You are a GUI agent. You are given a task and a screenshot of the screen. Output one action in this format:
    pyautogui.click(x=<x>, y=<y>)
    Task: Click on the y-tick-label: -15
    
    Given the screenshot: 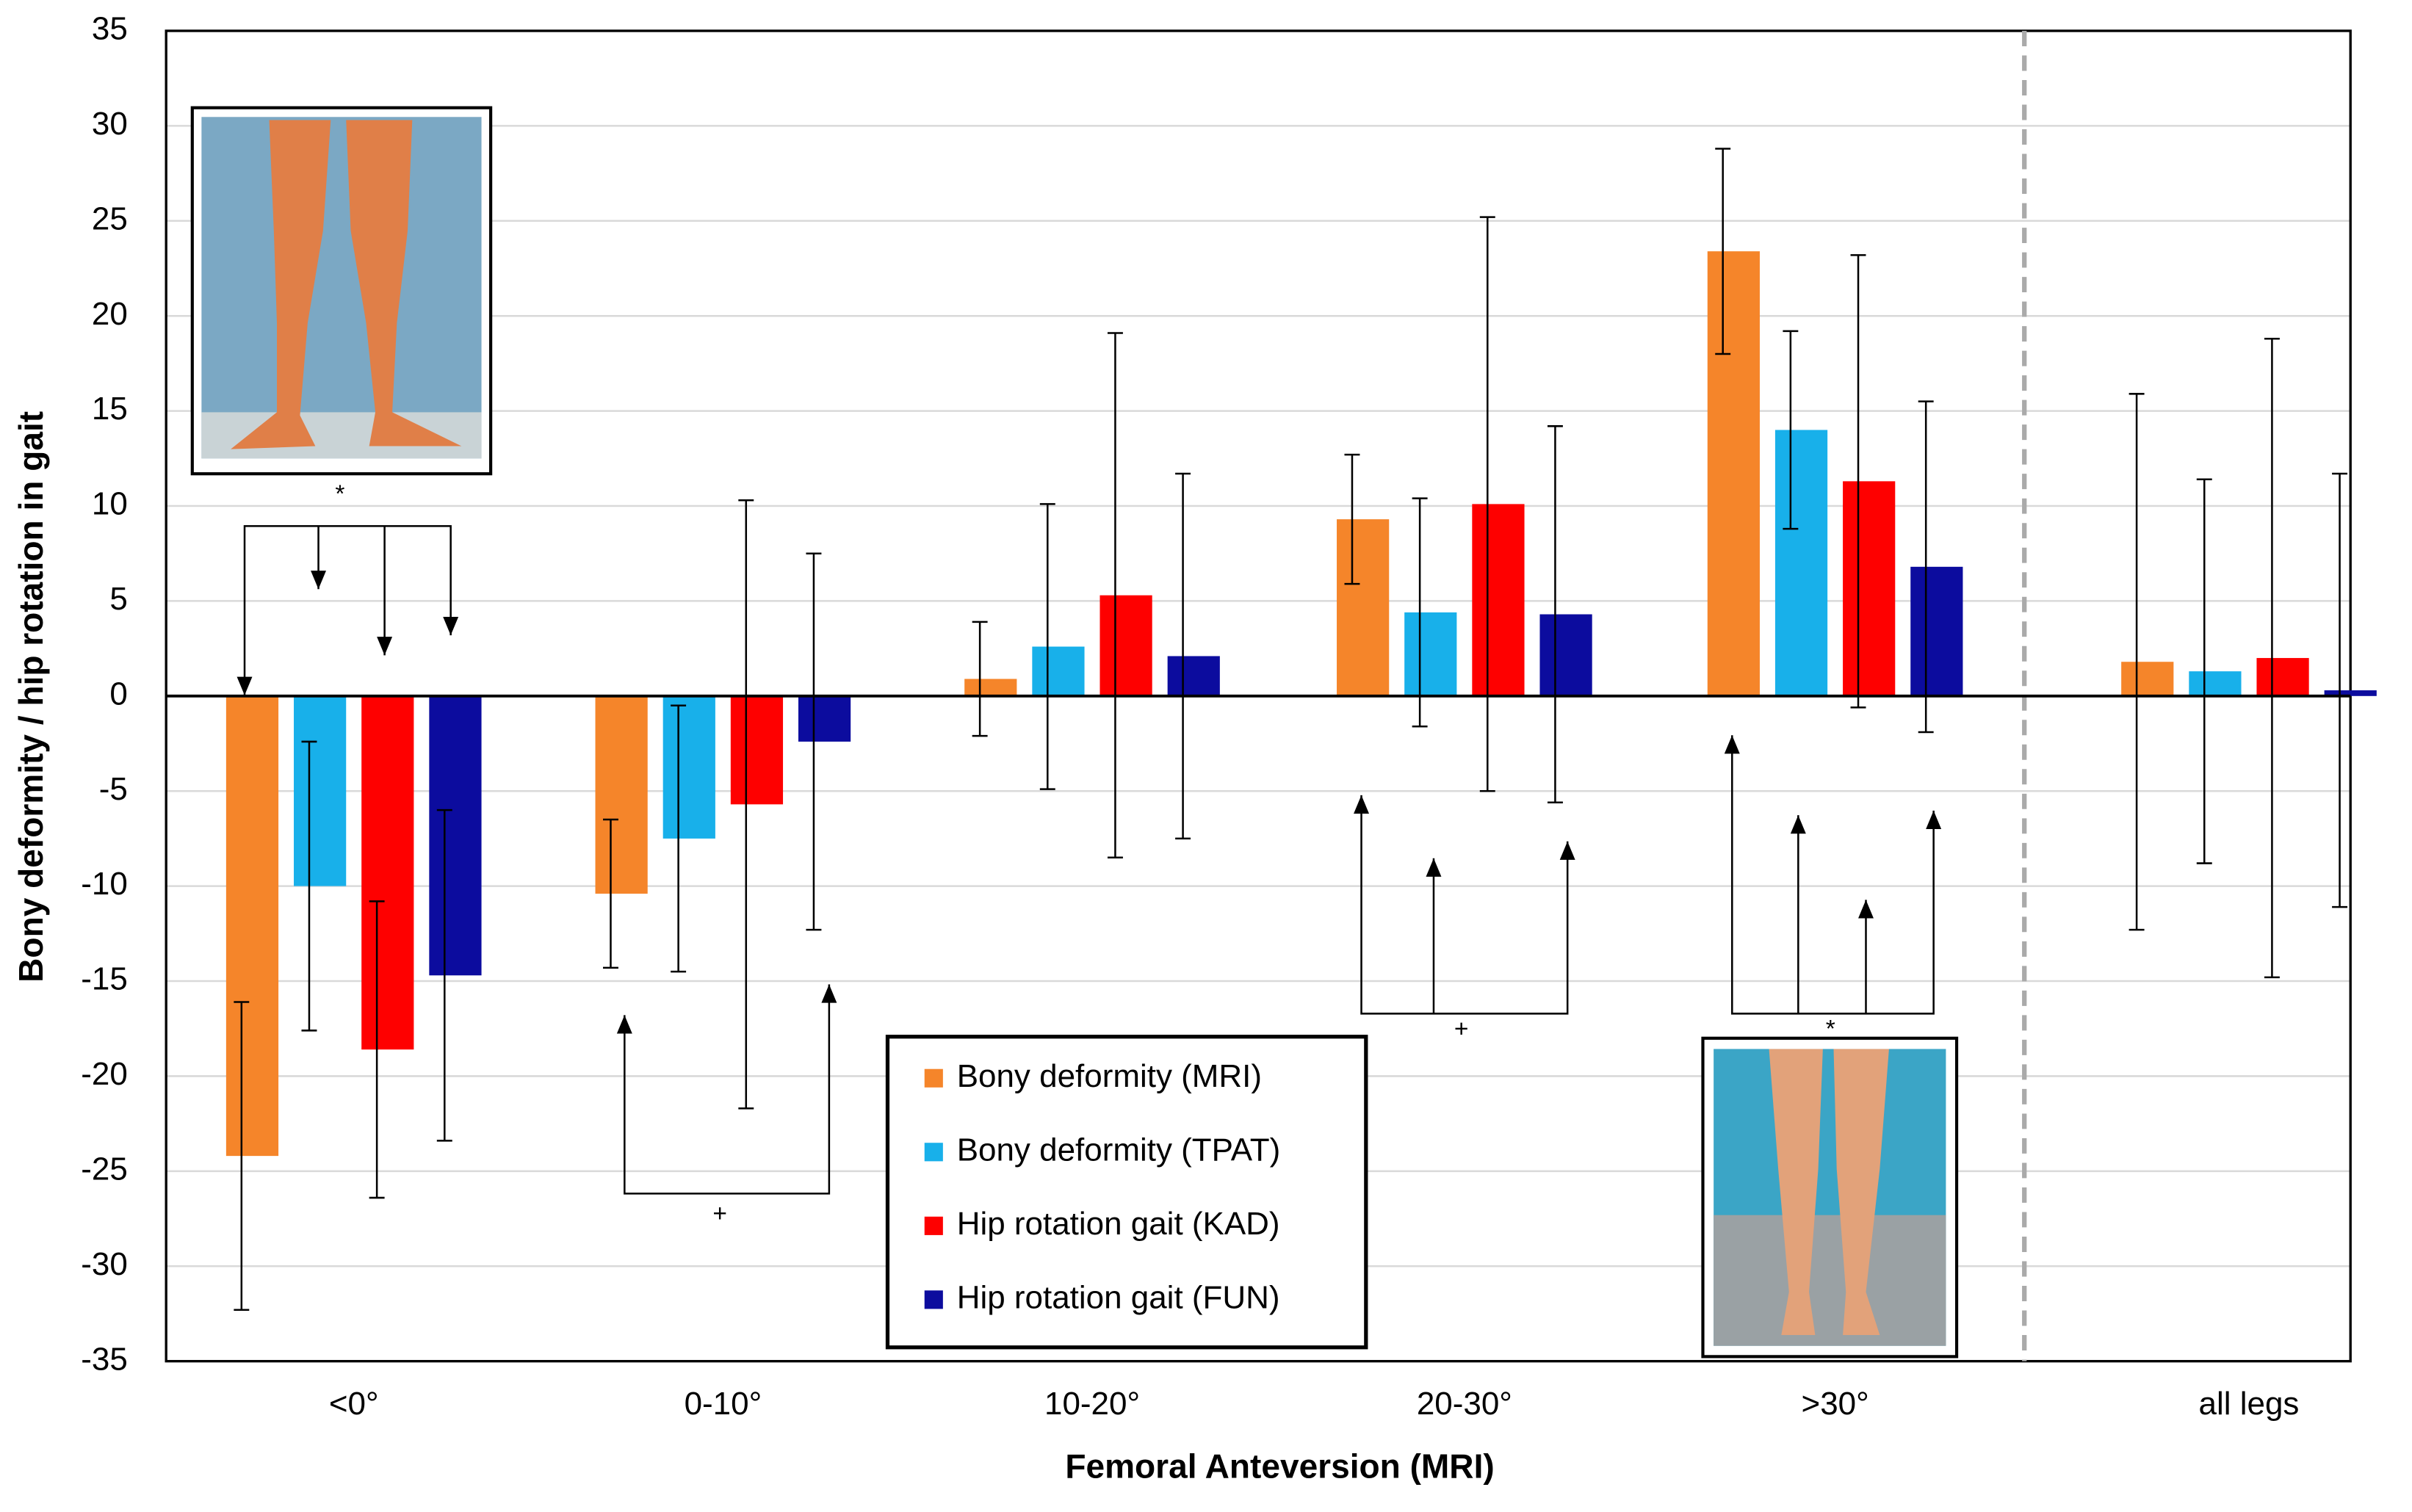 What is the action you would take?
    pyautogui.click(x=104, y=979)
    